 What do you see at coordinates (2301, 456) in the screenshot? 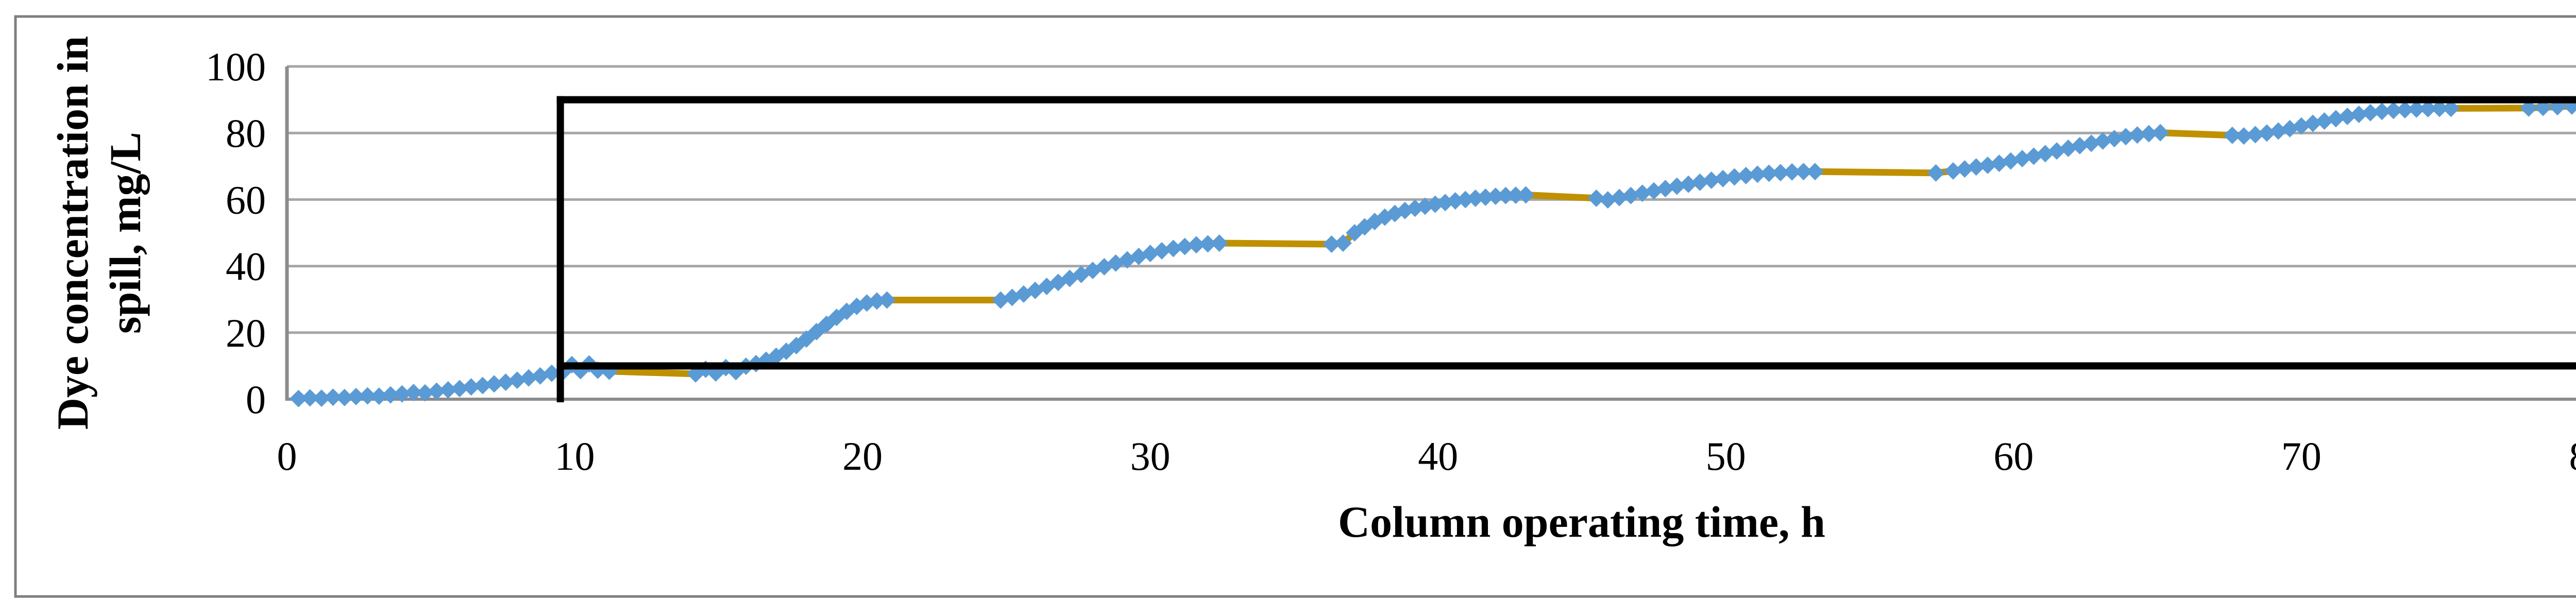
I see `x-tick-label-70: 70` at bounding box center [2301, 456].